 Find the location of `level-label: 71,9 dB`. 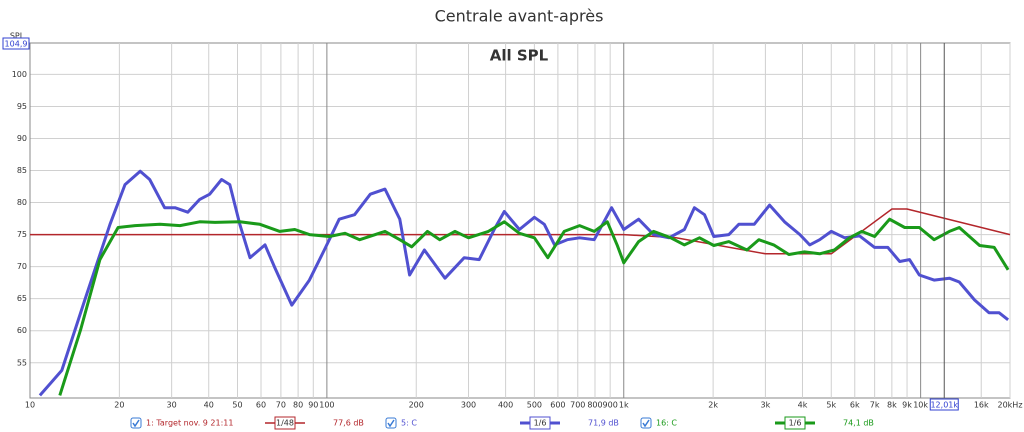

level-label: 71,9 dB is located at coordinates (603, 423).